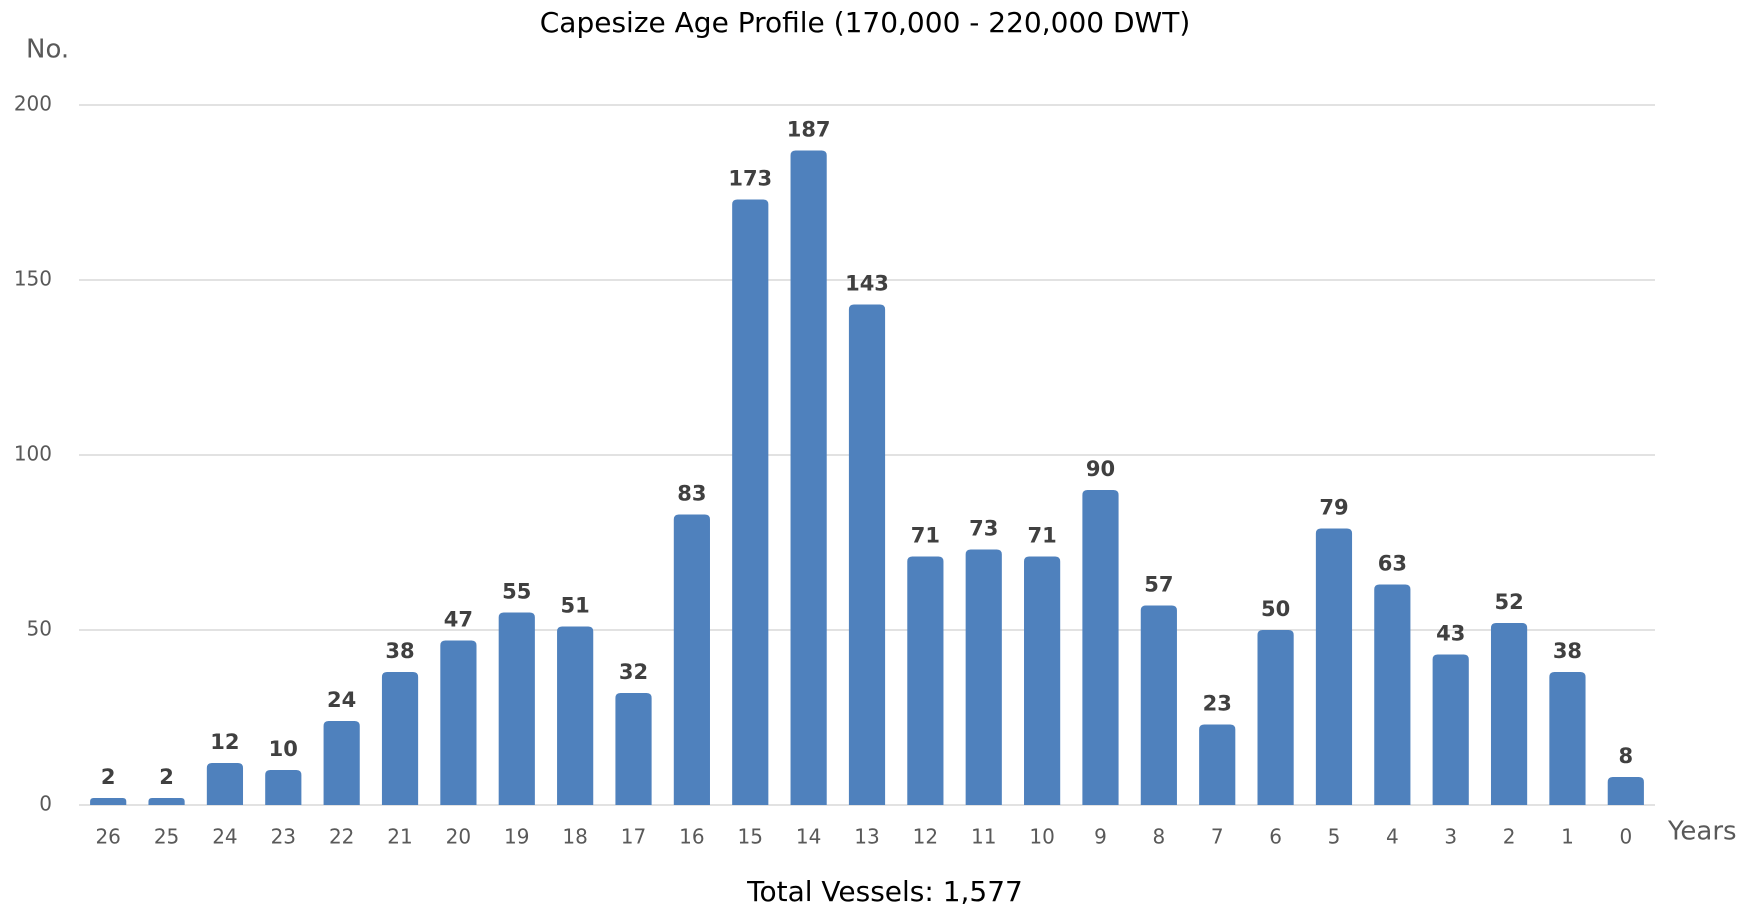 Image resolution: width=1754 pixels, height=907 pixels. Describe the element at coordinates (750, 179) in the screenshot. I see `data-label: 173` at that location.